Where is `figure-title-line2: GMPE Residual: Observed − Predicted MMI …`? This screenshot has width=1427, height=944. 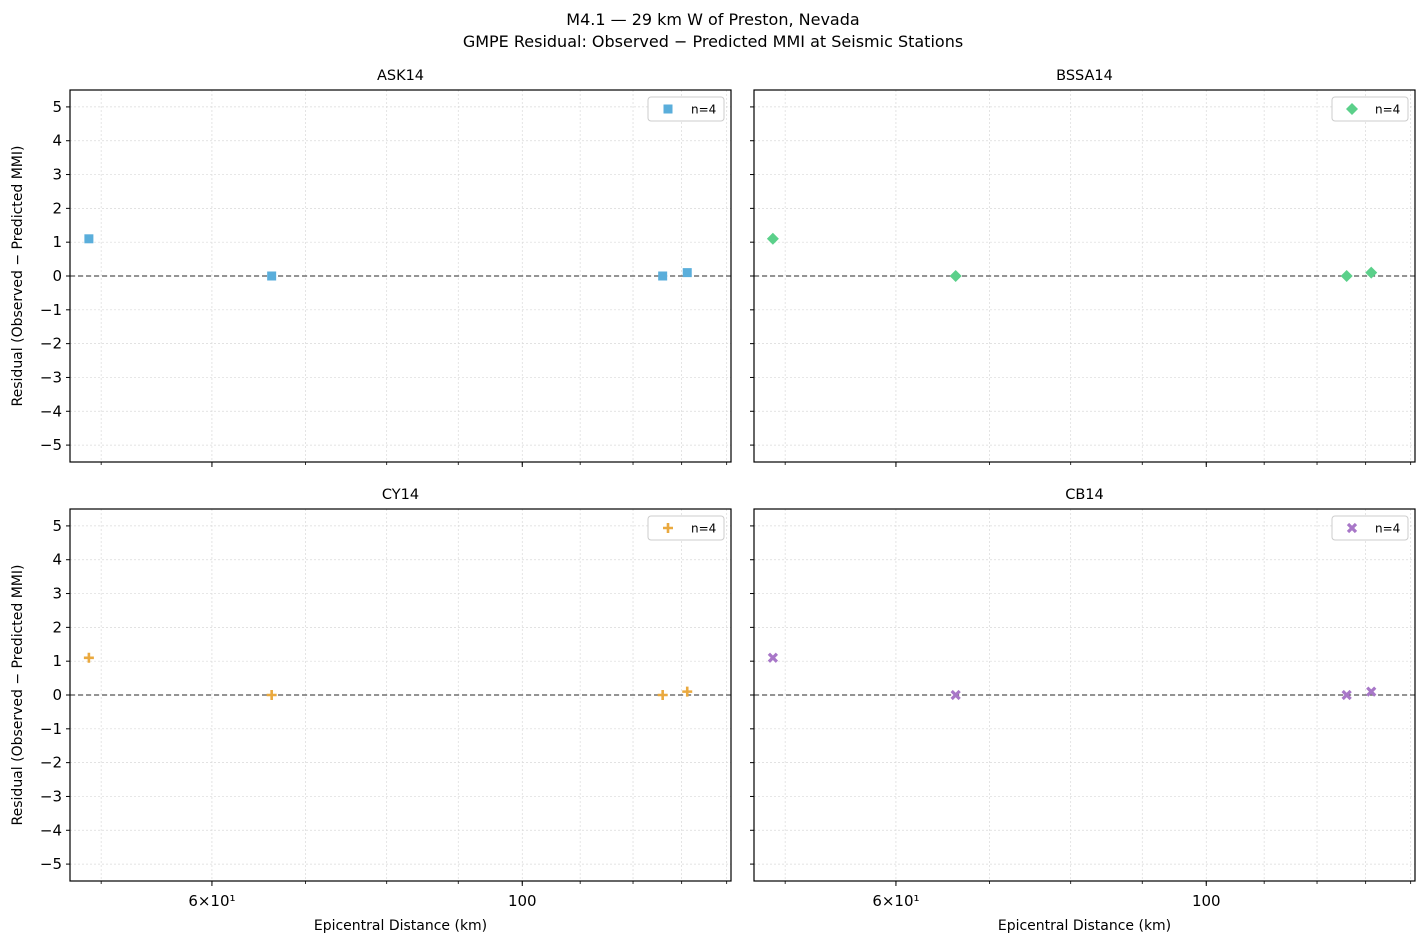
figure-title-line2: GMPE Residual: Observed − Predicted MMI … is located at coordinates (713, 41).